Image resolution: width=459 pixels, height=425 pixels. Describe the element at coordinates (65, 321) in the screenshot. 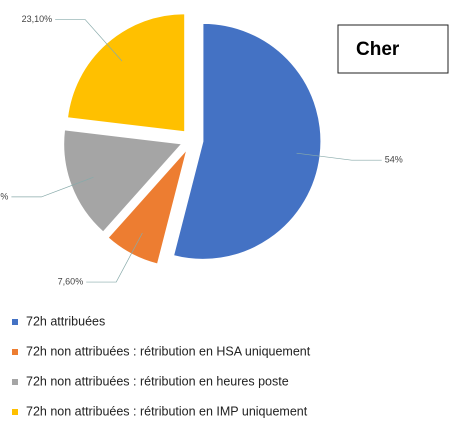

I see `legend-label: 72h attribuées` at that location.